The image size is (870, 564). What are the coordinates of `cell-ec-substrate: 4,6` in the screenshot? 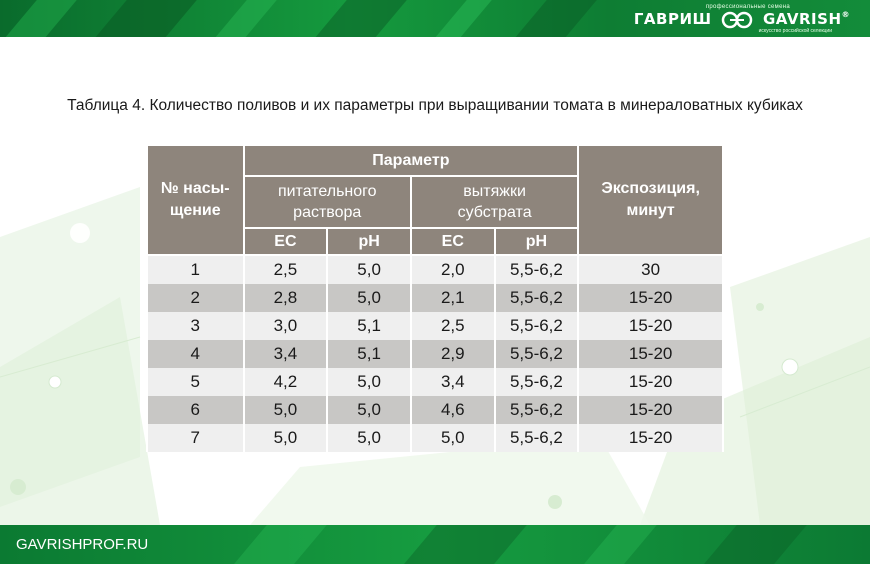 It's located at (452, 410).